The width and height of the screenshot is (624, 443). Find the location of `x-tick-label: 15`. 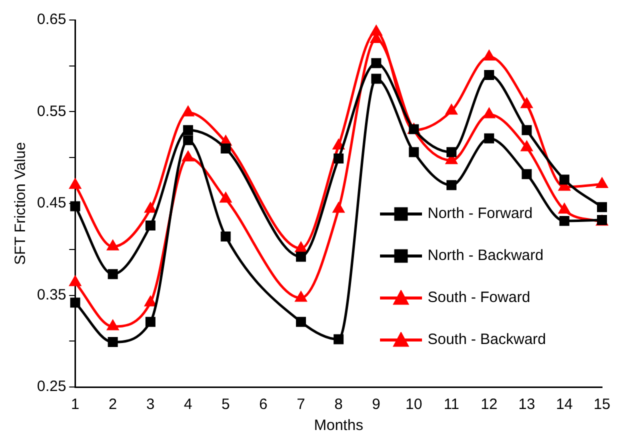

x-tick-label: 15 is located at coordinates (602, 405).